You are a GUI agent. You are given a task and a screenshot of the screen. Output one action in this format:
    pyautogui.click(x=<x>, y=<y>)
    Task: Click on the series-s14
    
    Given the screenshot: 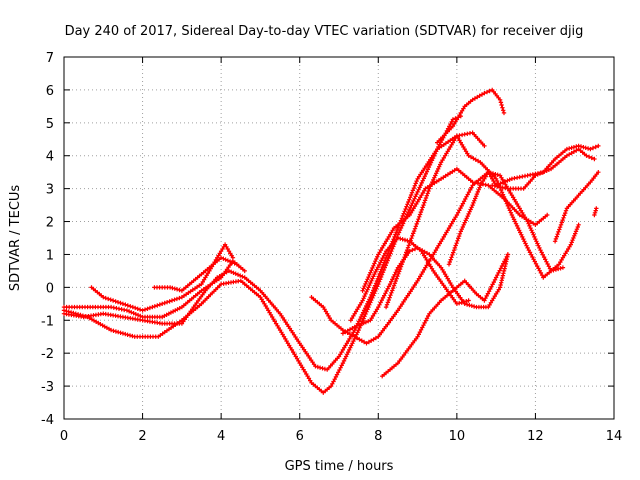 What is the action you would take?
    pyautogui.click(x=576, y=207)
    